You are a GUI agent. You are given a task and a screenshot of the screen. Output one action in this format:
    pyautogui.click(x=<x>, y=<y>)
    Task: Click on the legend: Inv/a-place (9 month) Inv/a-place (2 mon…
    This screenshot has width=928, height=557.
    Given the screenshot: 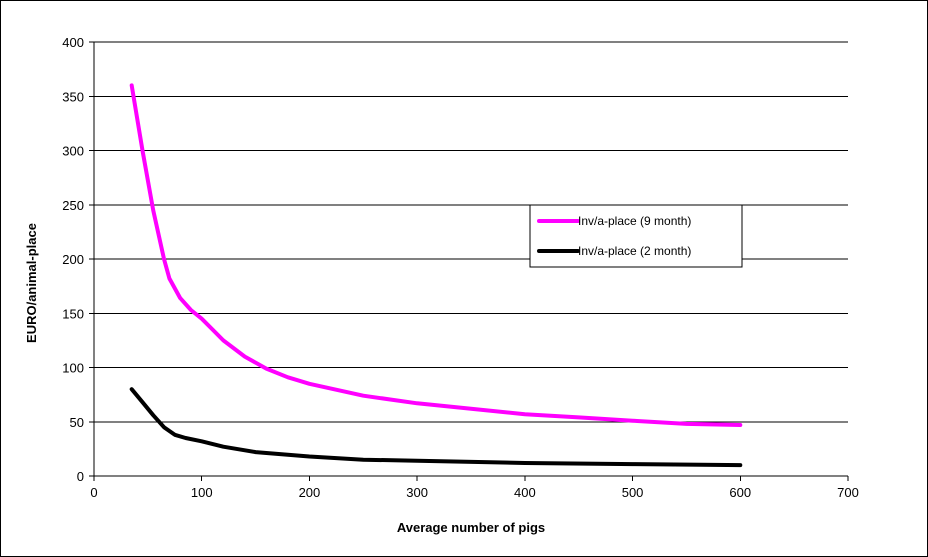 What is the action you would take?
    pyautogui.click(x=636, y=236)
    